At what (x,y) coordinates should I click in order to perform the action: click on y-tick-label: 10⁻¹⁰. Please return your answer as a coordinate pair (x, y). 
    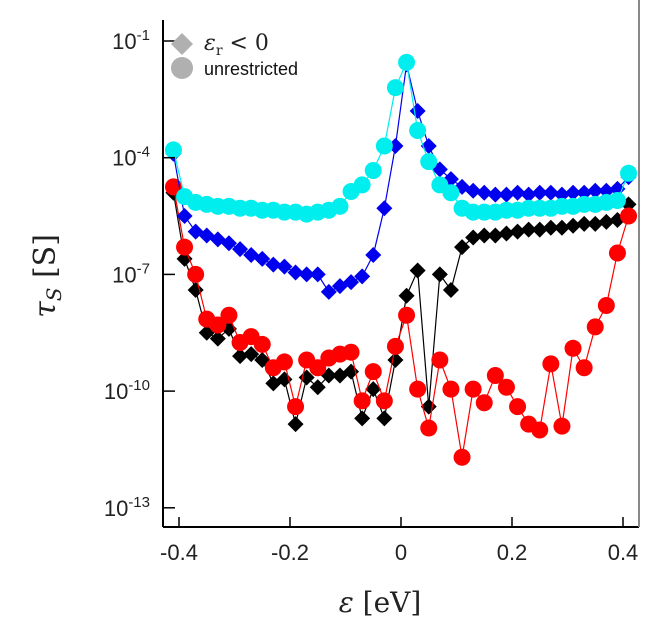
    Looking at the image, I should click on (127, 390).